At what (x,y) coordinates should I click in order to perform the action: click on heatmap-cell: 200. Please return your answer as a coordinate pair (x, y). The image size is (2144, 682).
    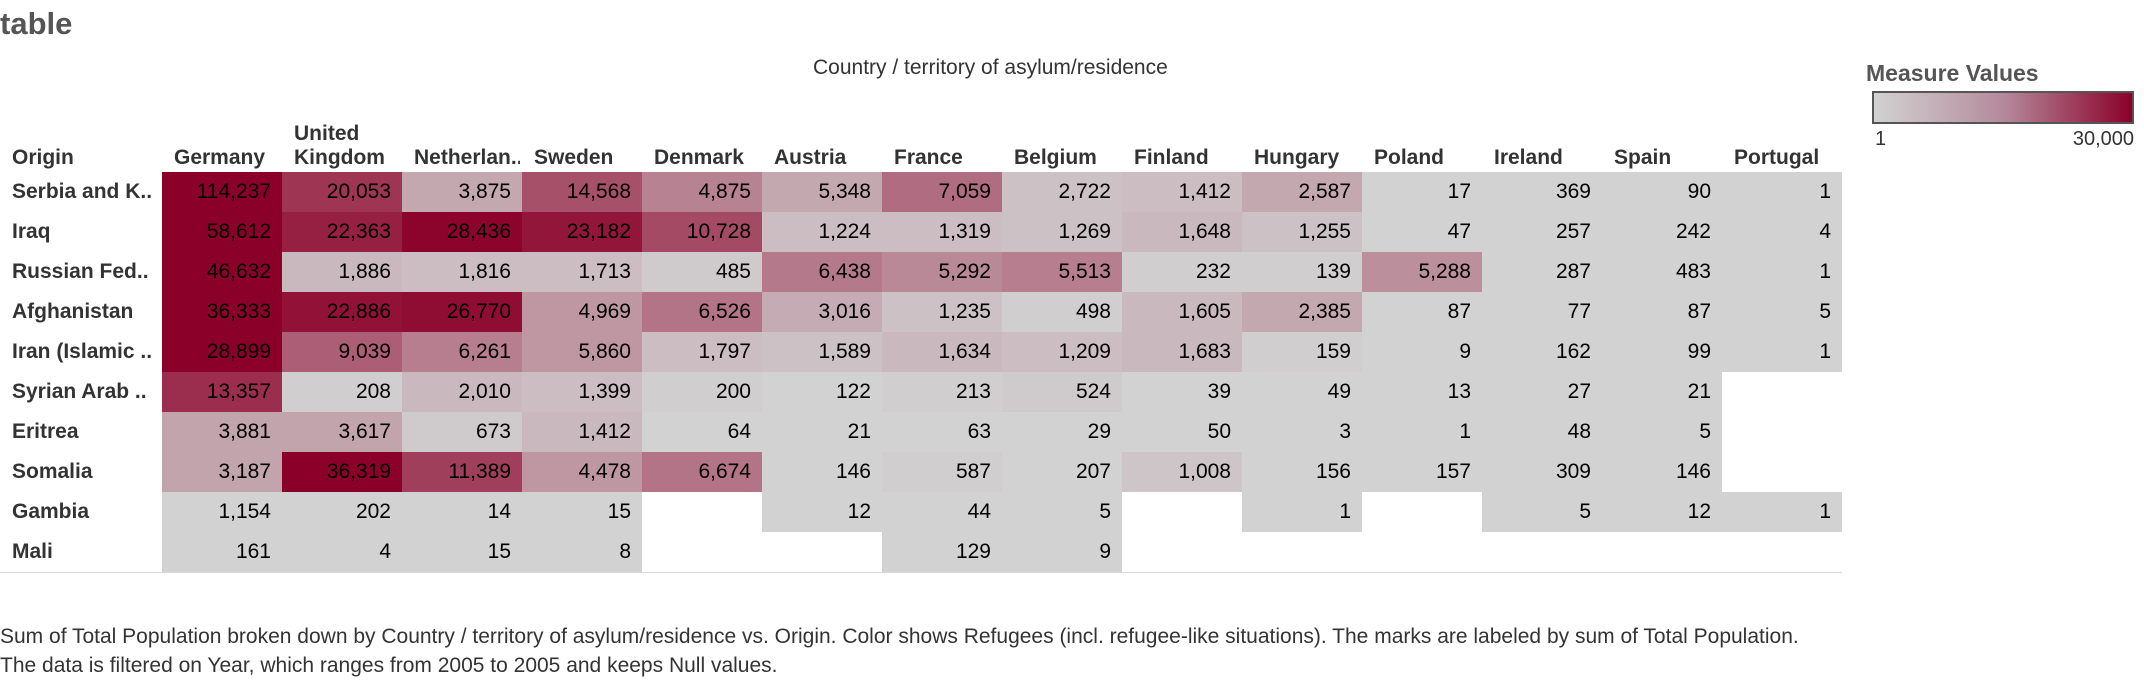
    Looking at the image, I should click on (702, 392).